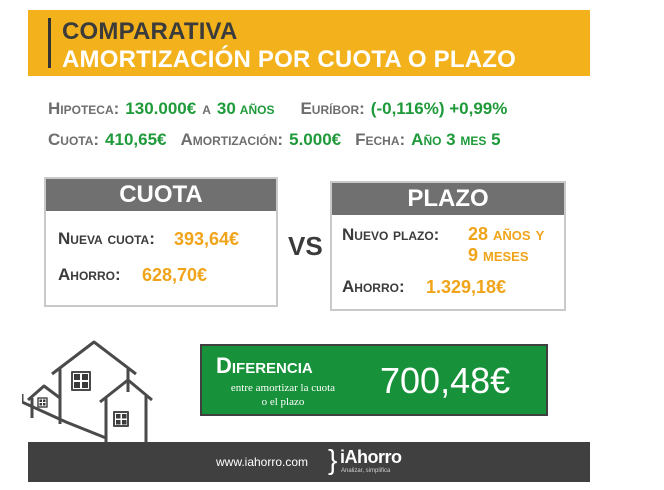 This screenshot has height=490, width=664. I want to click on amortizacion-value: 5.000€, so click(315, 139).